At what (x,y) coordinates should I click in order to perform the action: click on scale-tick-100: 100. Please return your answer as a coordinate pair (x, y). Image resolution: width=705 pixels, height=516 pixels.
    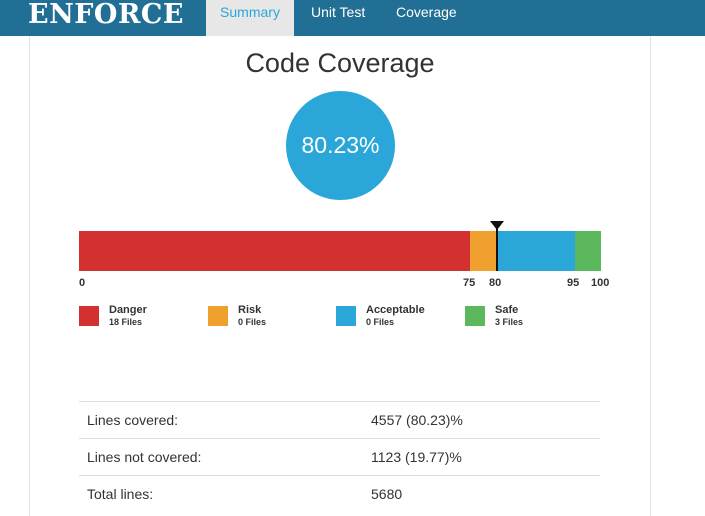
    Looking at the image, I should click on (600, 283).